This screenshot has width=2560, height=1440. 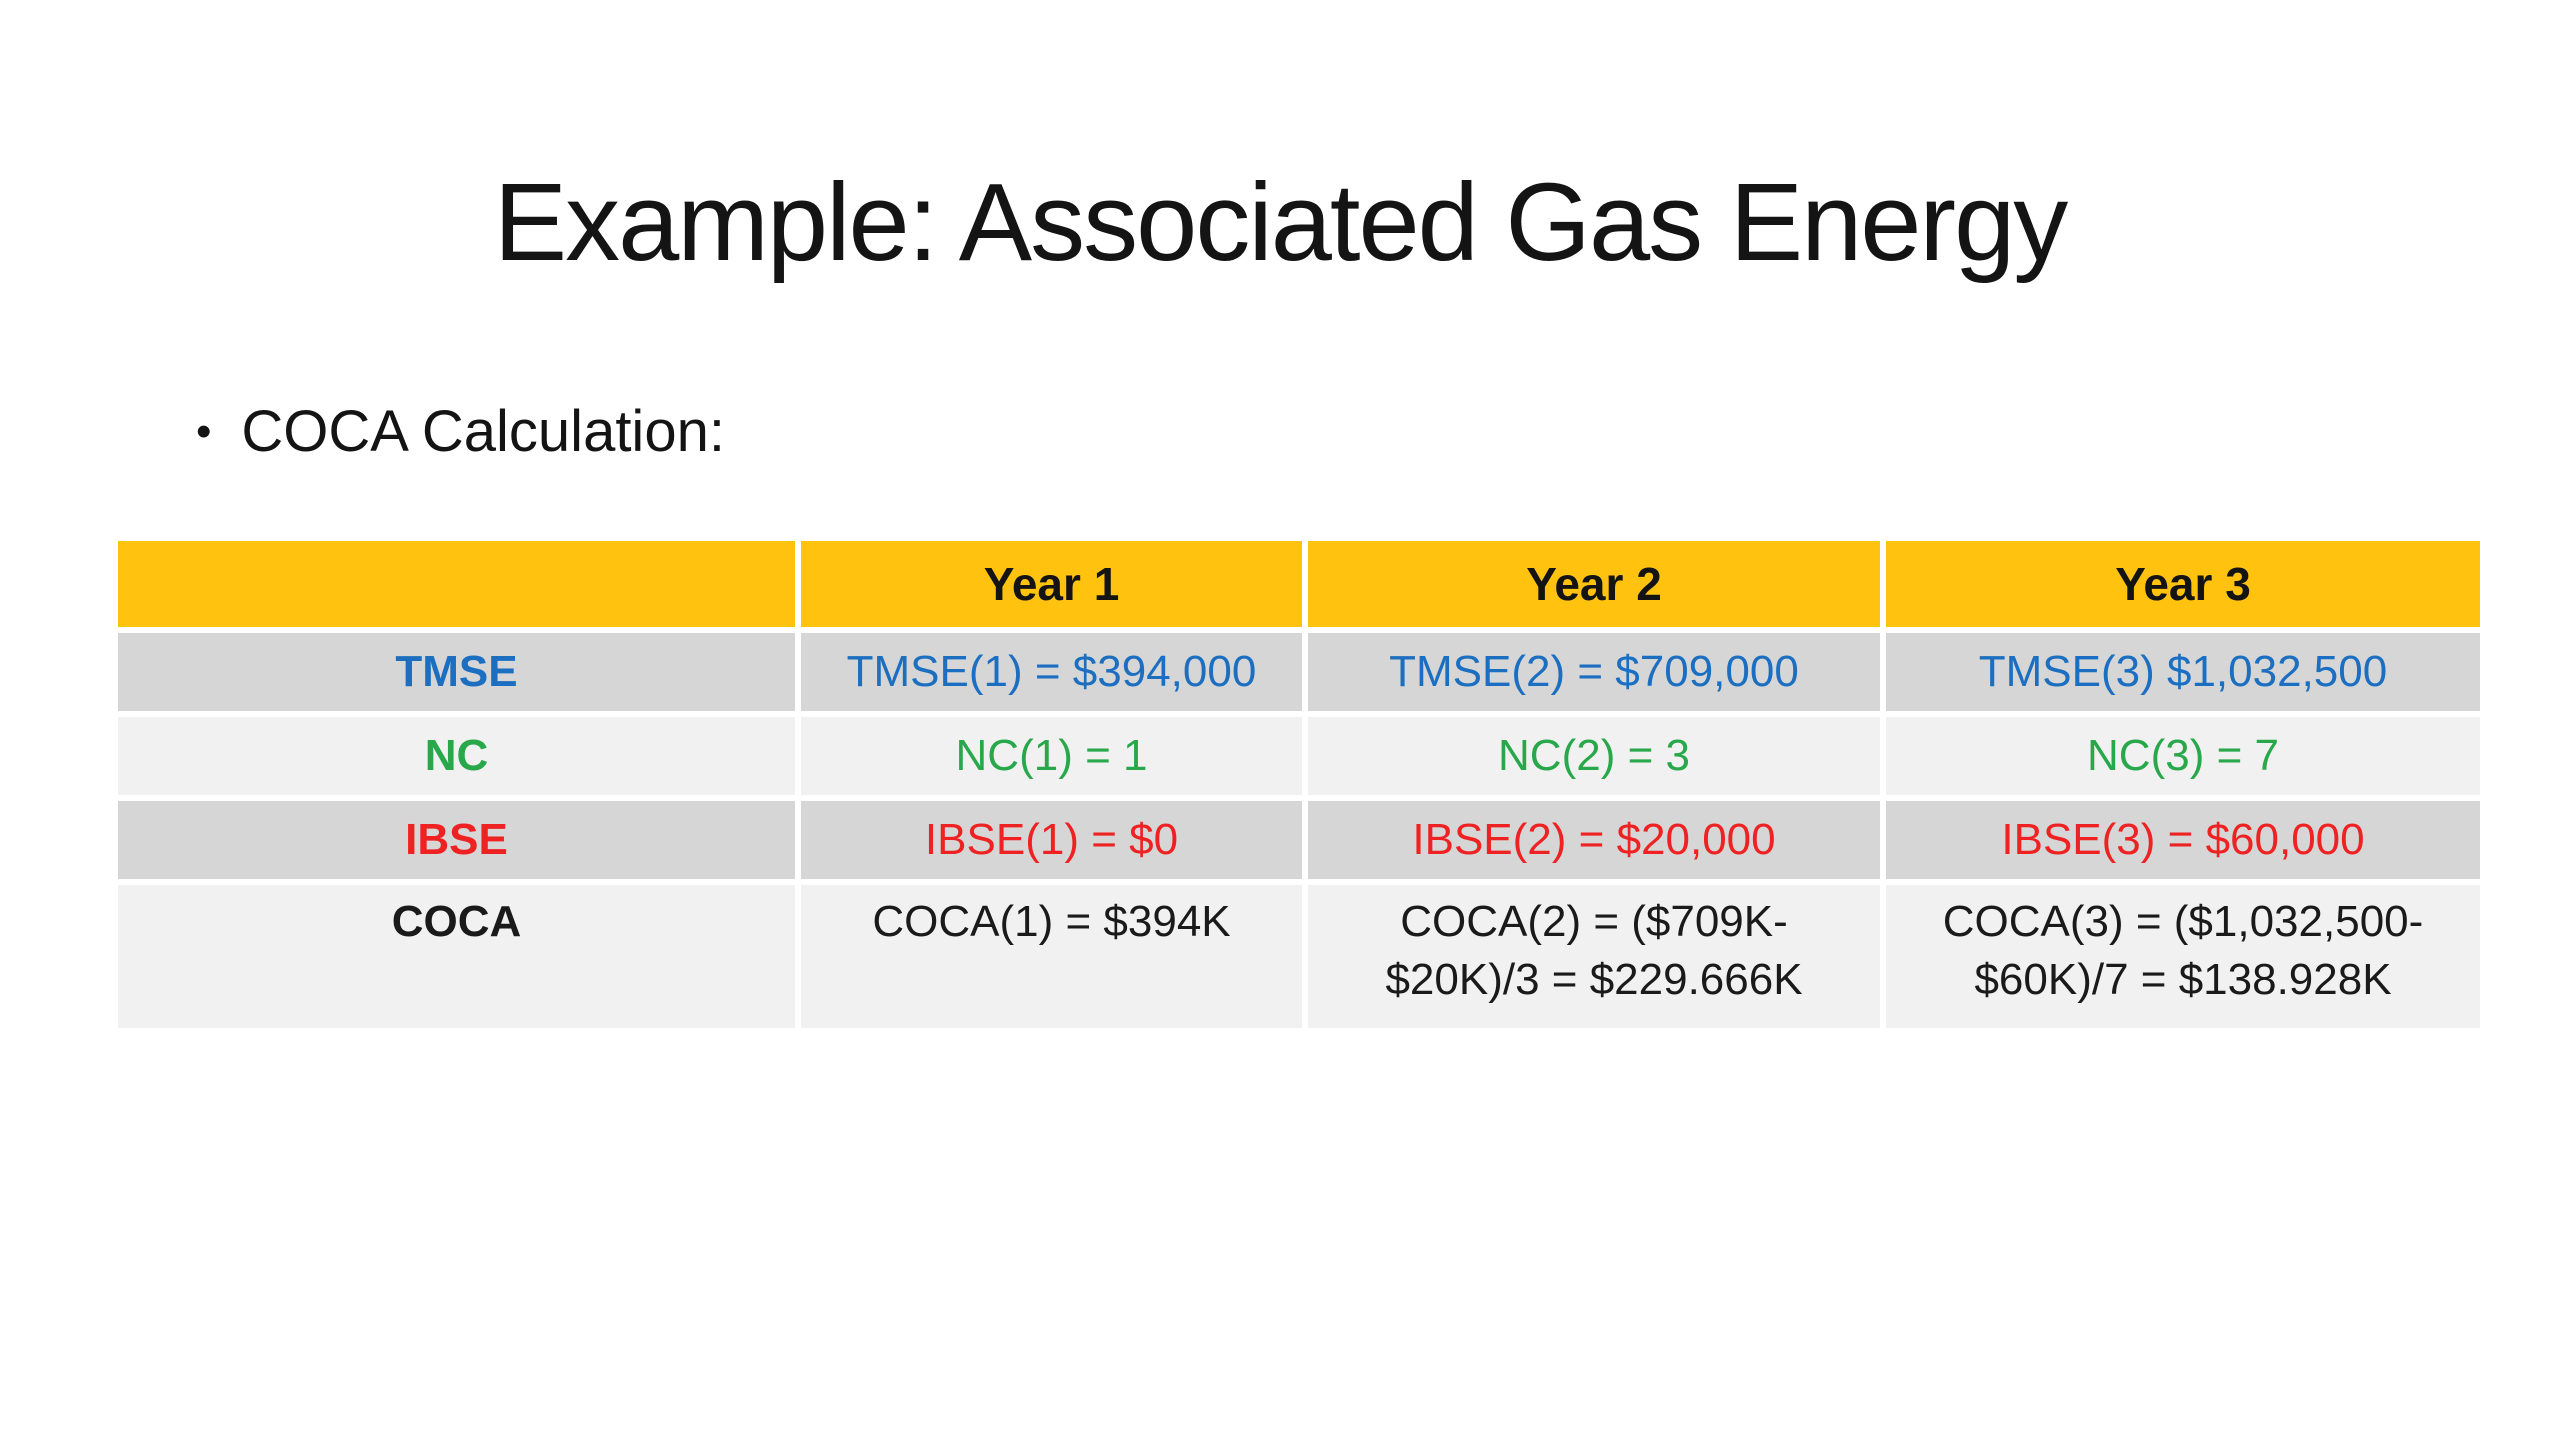 What do you see at coordinates (1051, 672) in the screenshot?
I see `cell-tmse-year-1: TMSE(1) = $394,000` at bounding box center [1051, 672].